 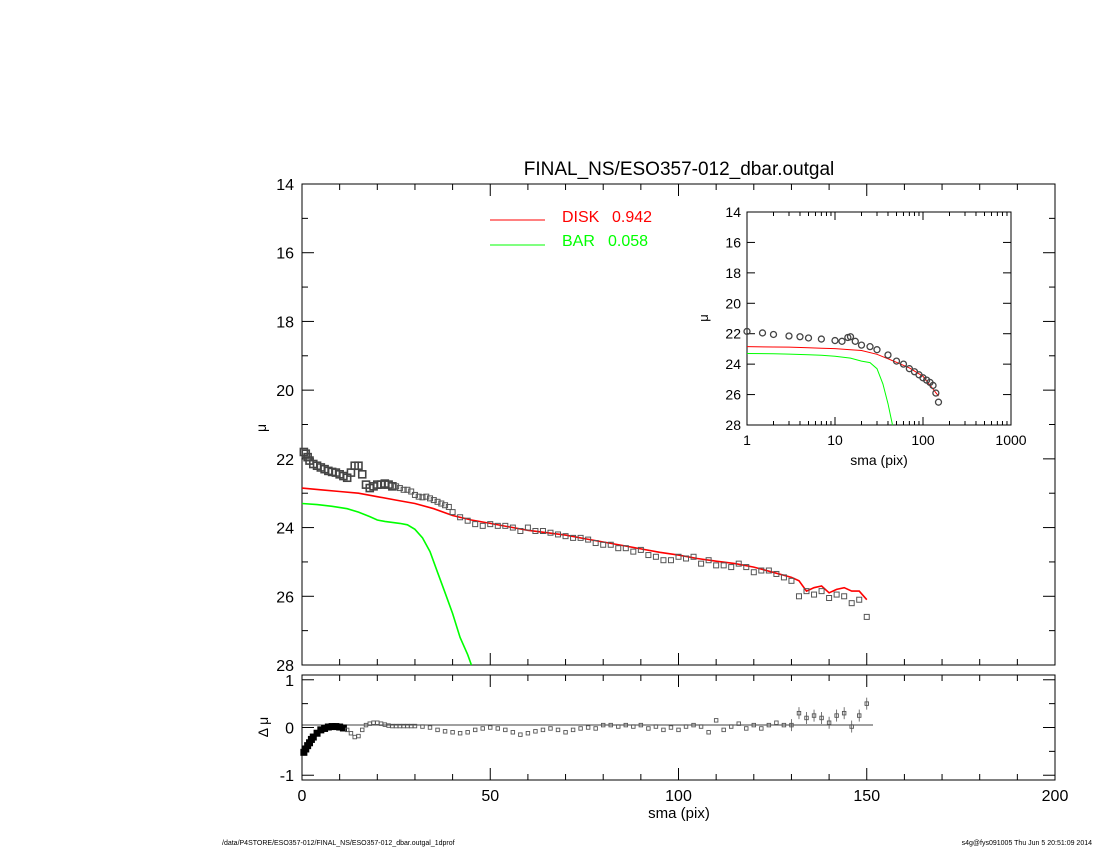 I want to click on legend-disk-value: 0.942, so click(x=632, y=217).